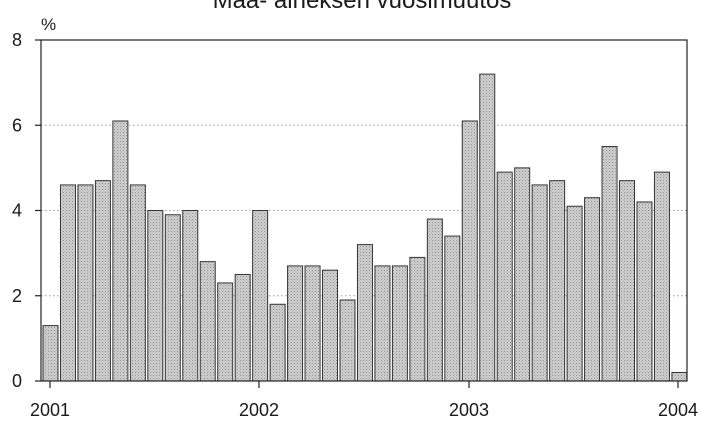 This screenshot has width=702, height=421. What do you see at coordinates (364, 400) in the screenshot?
I see `x-axis: 2001 2002 2003 2004` at bounding box center [364, 400].